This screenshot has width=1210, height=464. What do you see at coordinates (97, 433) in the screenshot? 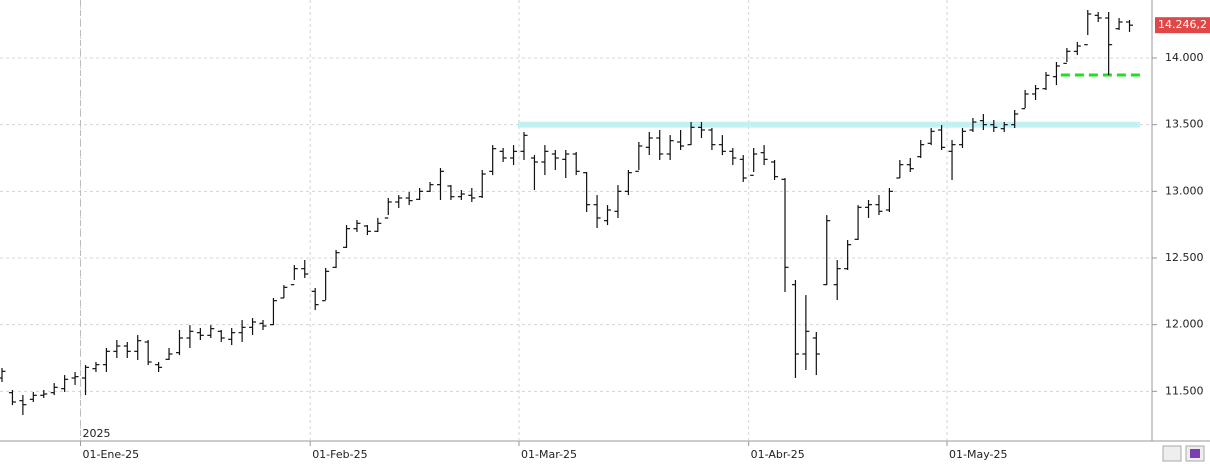
I see `year-label: 2025` at bounding box center [97, 433].